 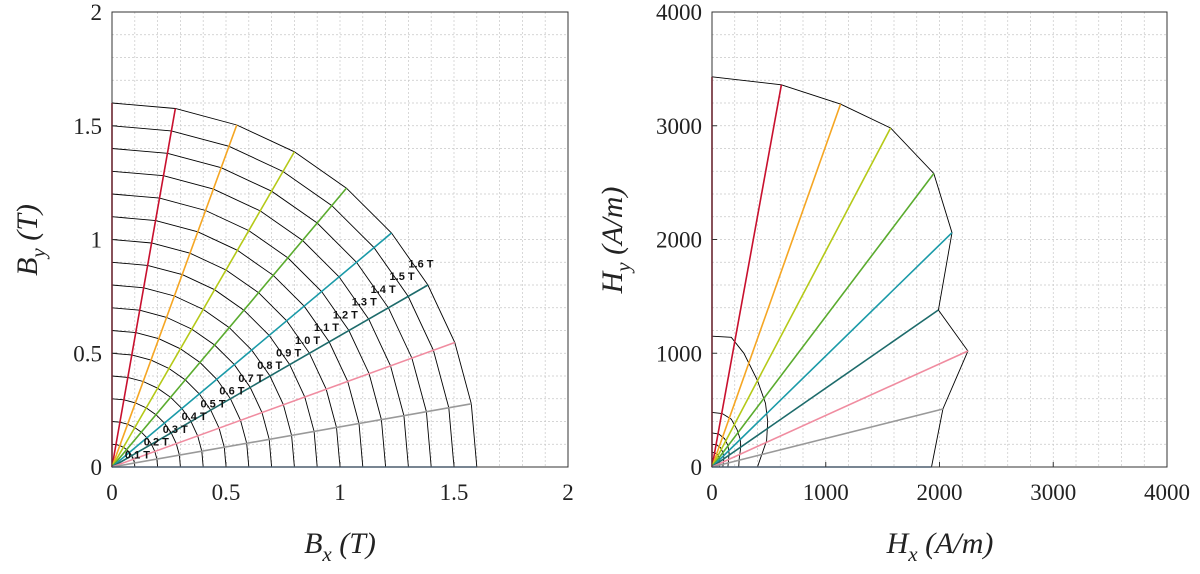 What do you see at coordinates (568, 492) in the screenshot?
I see `x-tick-label: 2` at bounding box center [568, 492].